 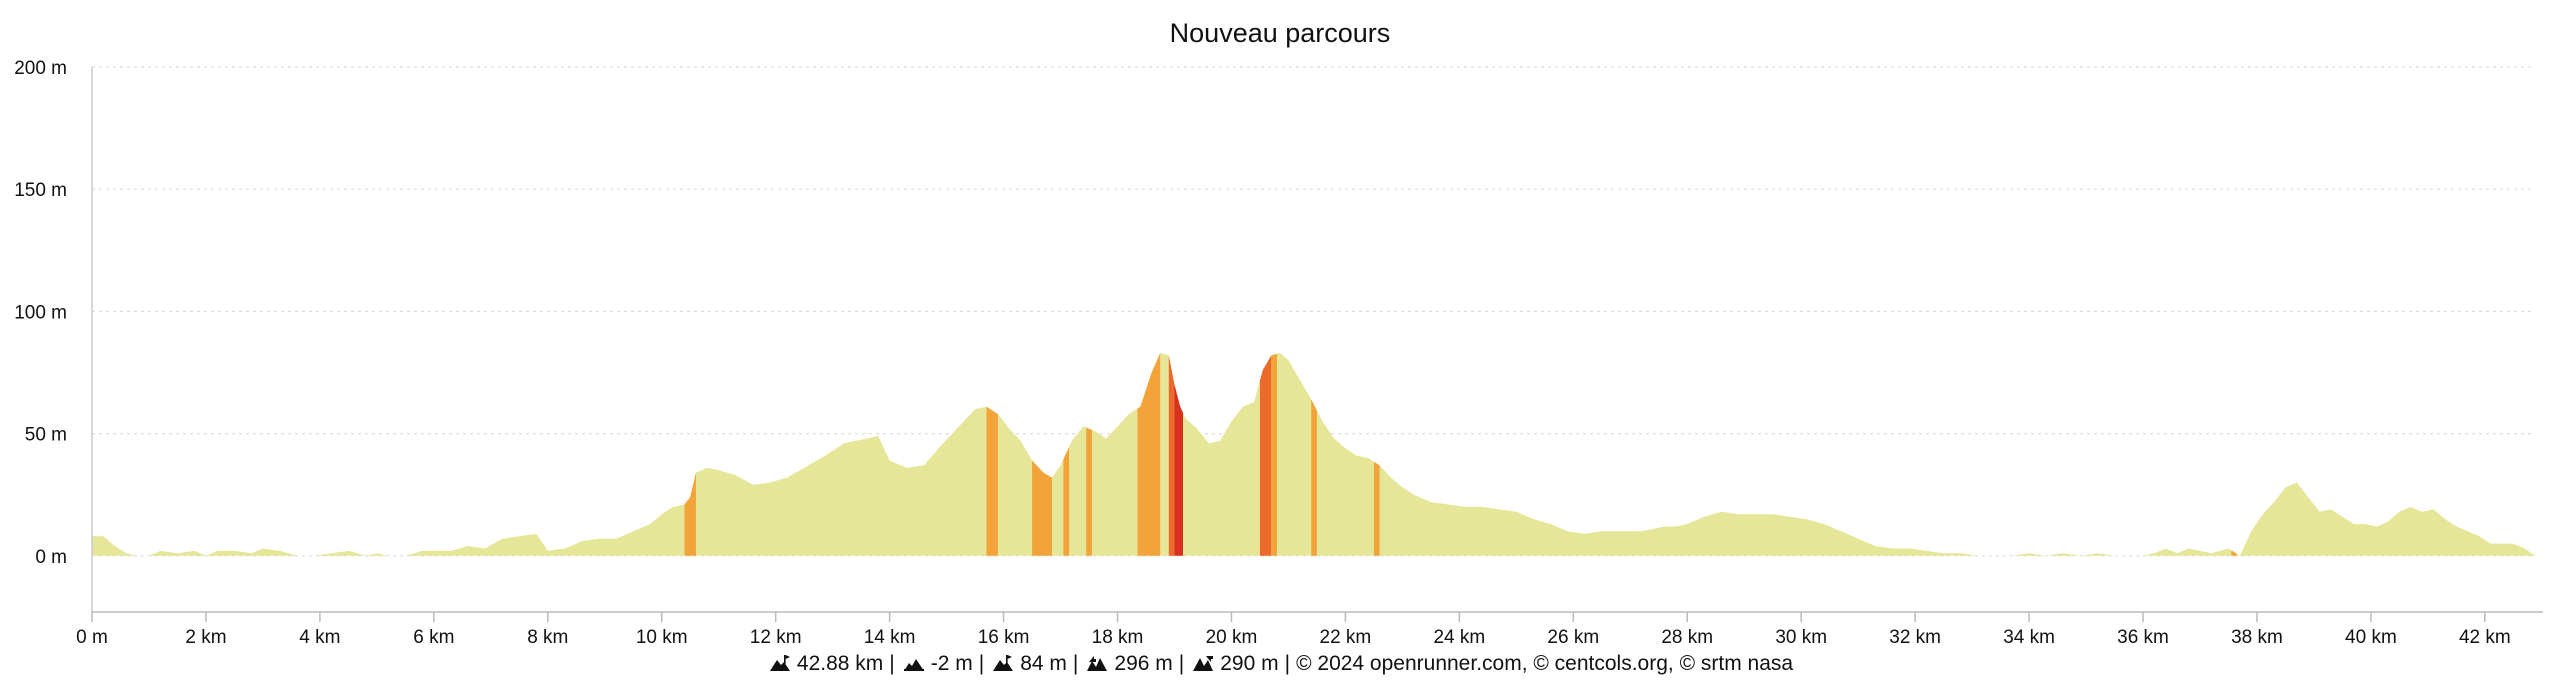 What do you see at coordinates (2533, 555) in the screenshot?
I see `gradient-band-light` at bounding box center [2533, 555].